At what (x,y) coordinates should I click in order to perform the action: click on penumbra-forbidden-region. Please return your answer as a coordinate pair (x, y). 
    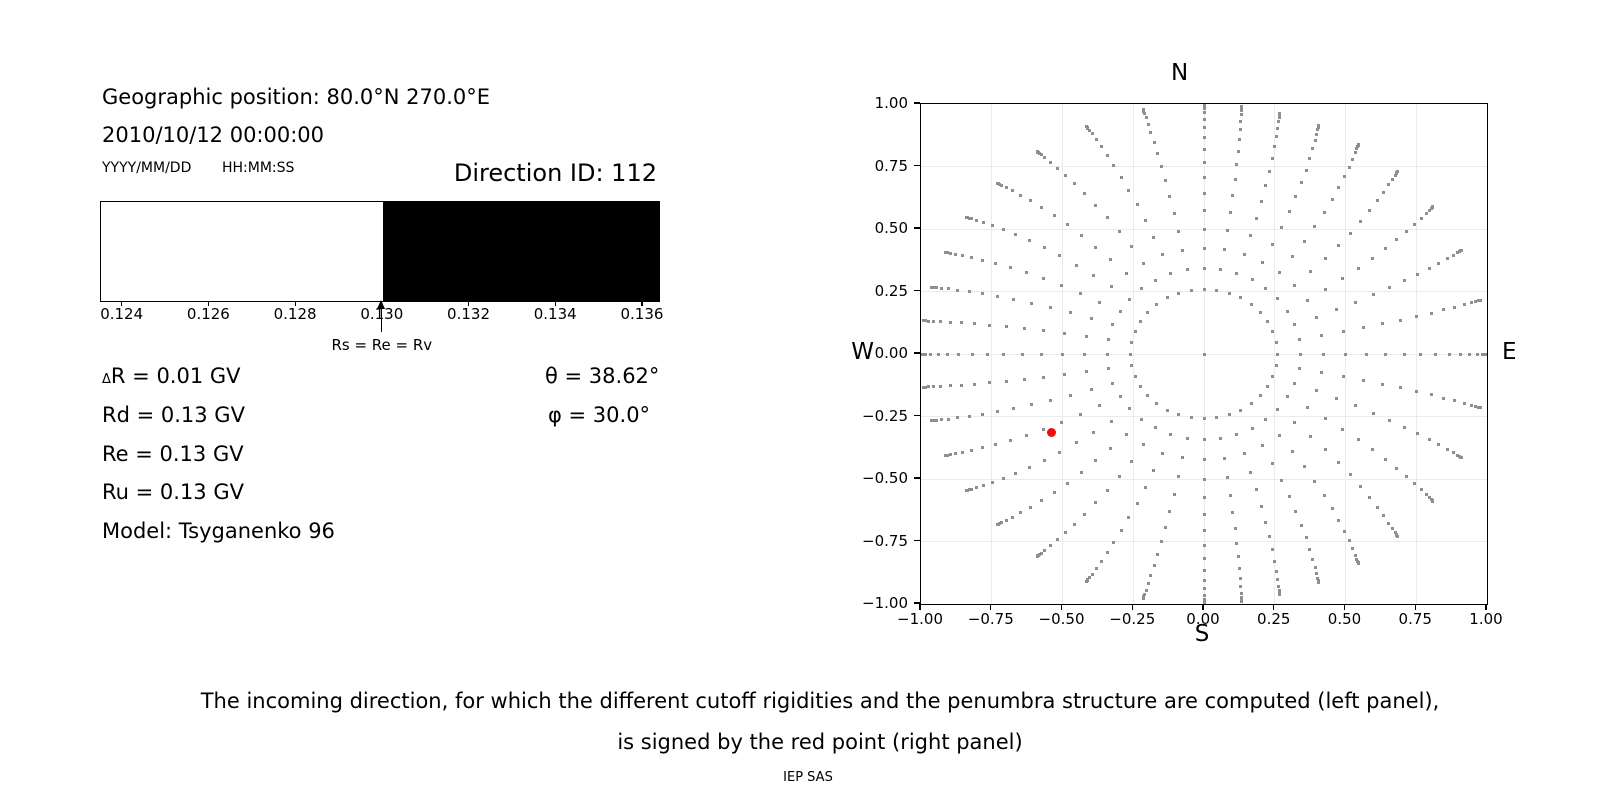
    Looking at the image, I should click on (520, 251).